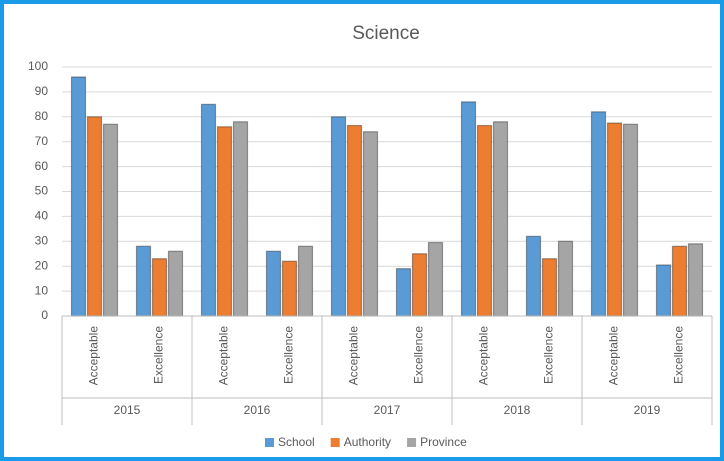  What do you see at coordinates (42, 265) in the screenshot?
I see `y-tick-label: 20` at bounding box center [42, 265].